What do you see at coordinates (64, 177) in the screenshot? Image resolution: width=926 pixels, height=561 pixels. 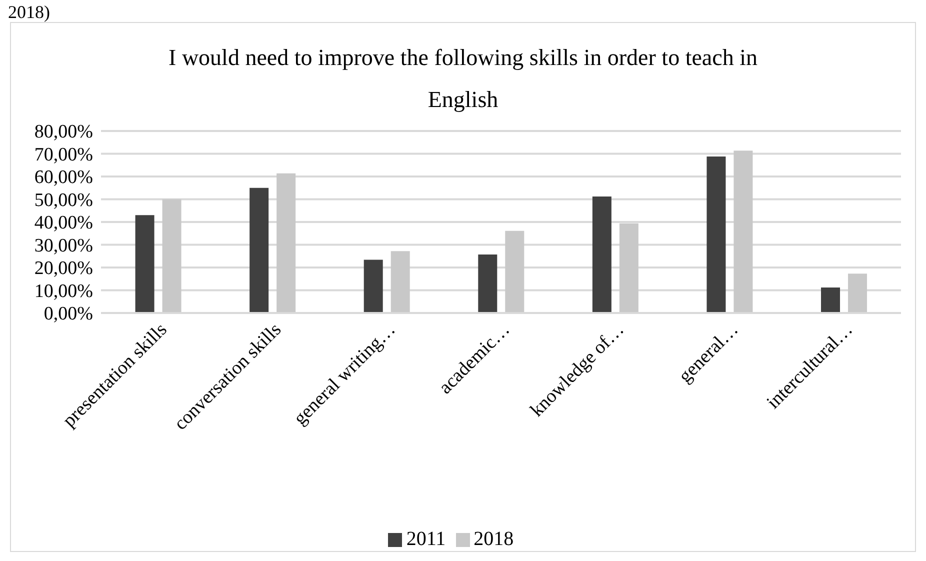 I see `y-tick-label: 60,00%` at bounding box center [64, 177].